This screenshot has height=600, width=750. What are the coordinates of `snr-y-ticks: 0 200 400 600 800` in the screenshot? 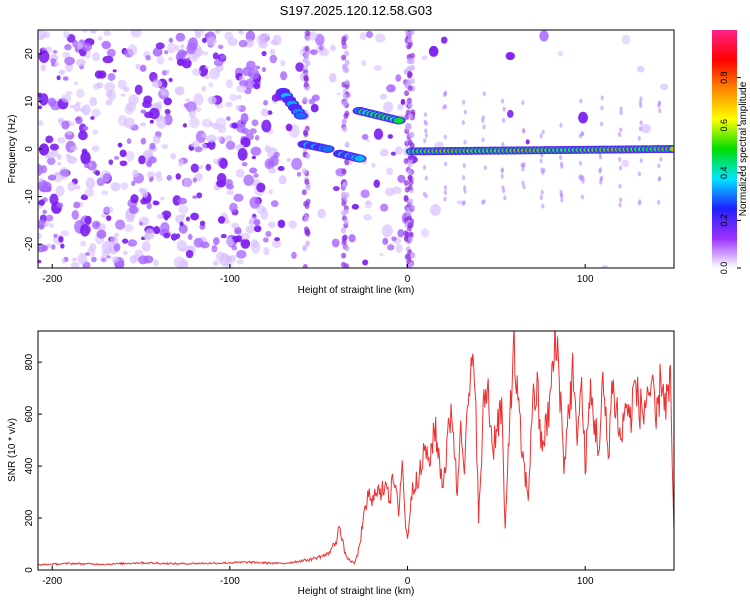 It's located at (33, 463).